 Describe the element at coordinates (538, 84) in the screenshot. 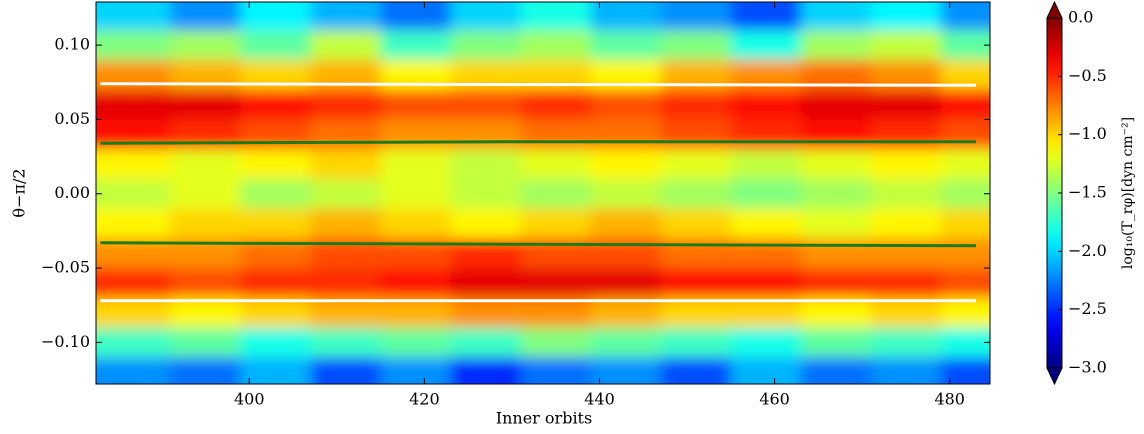

I see `boundary-line` at that location.